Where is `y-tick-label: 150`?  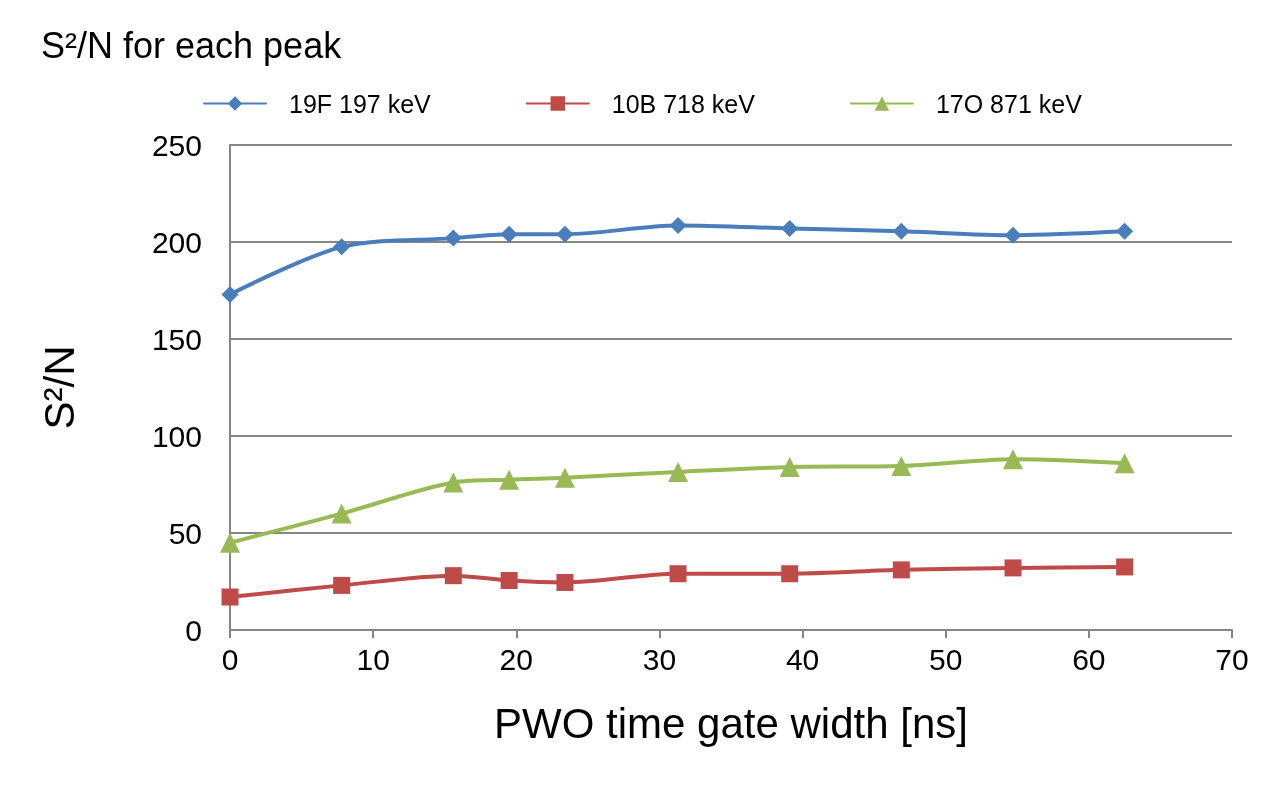 y-tick-label: 150 is located at coordinates (176, 339).